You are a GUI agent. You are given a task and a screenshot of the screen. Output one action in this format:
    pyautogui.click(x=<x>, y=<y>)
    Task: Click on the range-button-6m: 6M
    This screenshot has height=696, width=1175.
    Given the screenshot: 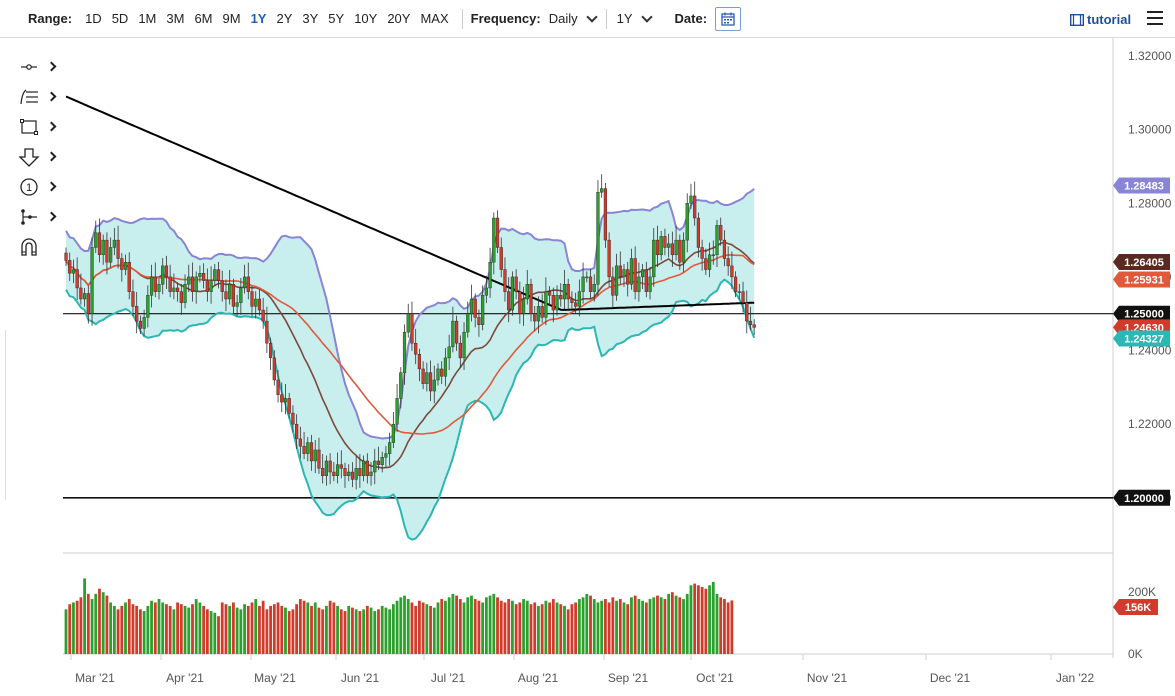 What is the action you would take?
    pyautogui.click(x=203, y=18)
    